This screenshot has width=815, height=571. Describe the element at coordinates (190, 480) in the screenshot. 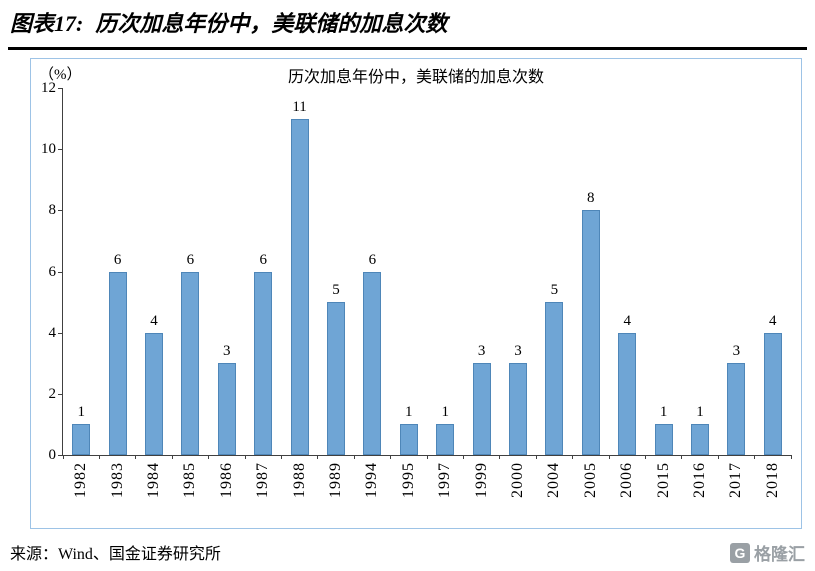

I see `x-axis-category-label: 1985` at that location.